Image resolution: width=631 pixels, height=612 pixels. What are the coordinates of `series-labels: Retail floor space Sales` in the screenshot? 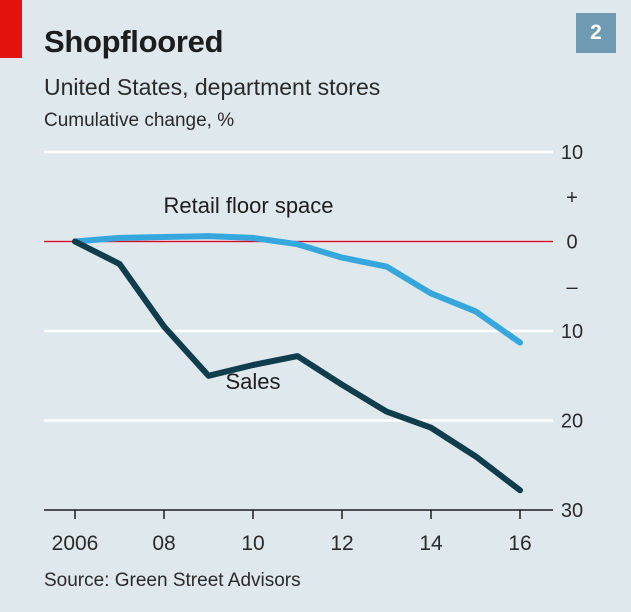 It's located at (249, 293).